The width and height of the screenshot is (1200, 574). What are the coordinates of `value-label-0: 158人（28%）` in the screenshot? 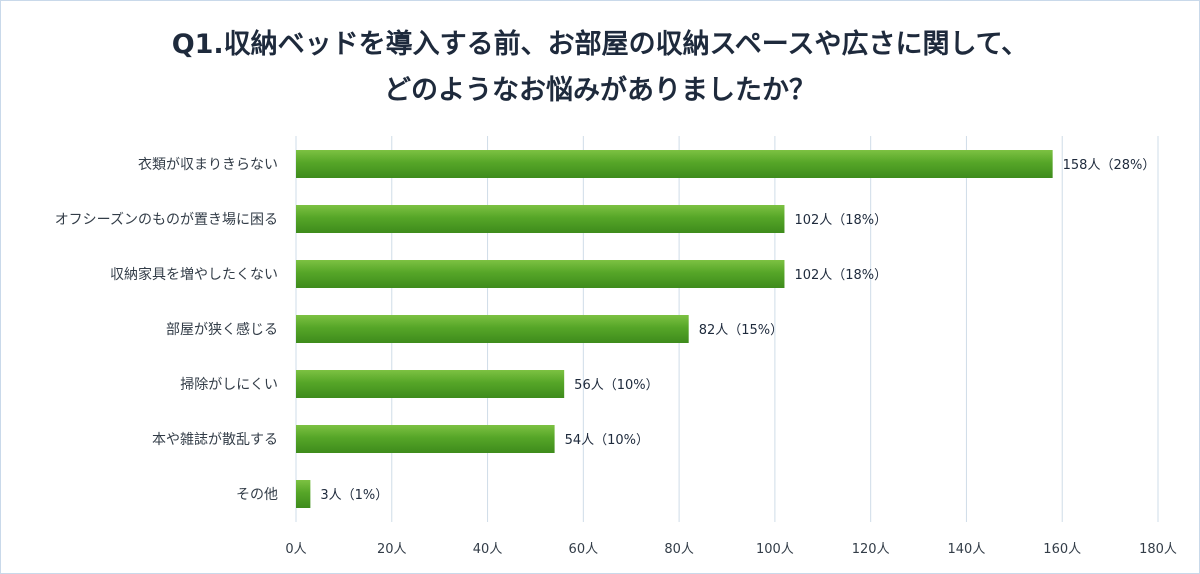 It's located at (1109, 165).